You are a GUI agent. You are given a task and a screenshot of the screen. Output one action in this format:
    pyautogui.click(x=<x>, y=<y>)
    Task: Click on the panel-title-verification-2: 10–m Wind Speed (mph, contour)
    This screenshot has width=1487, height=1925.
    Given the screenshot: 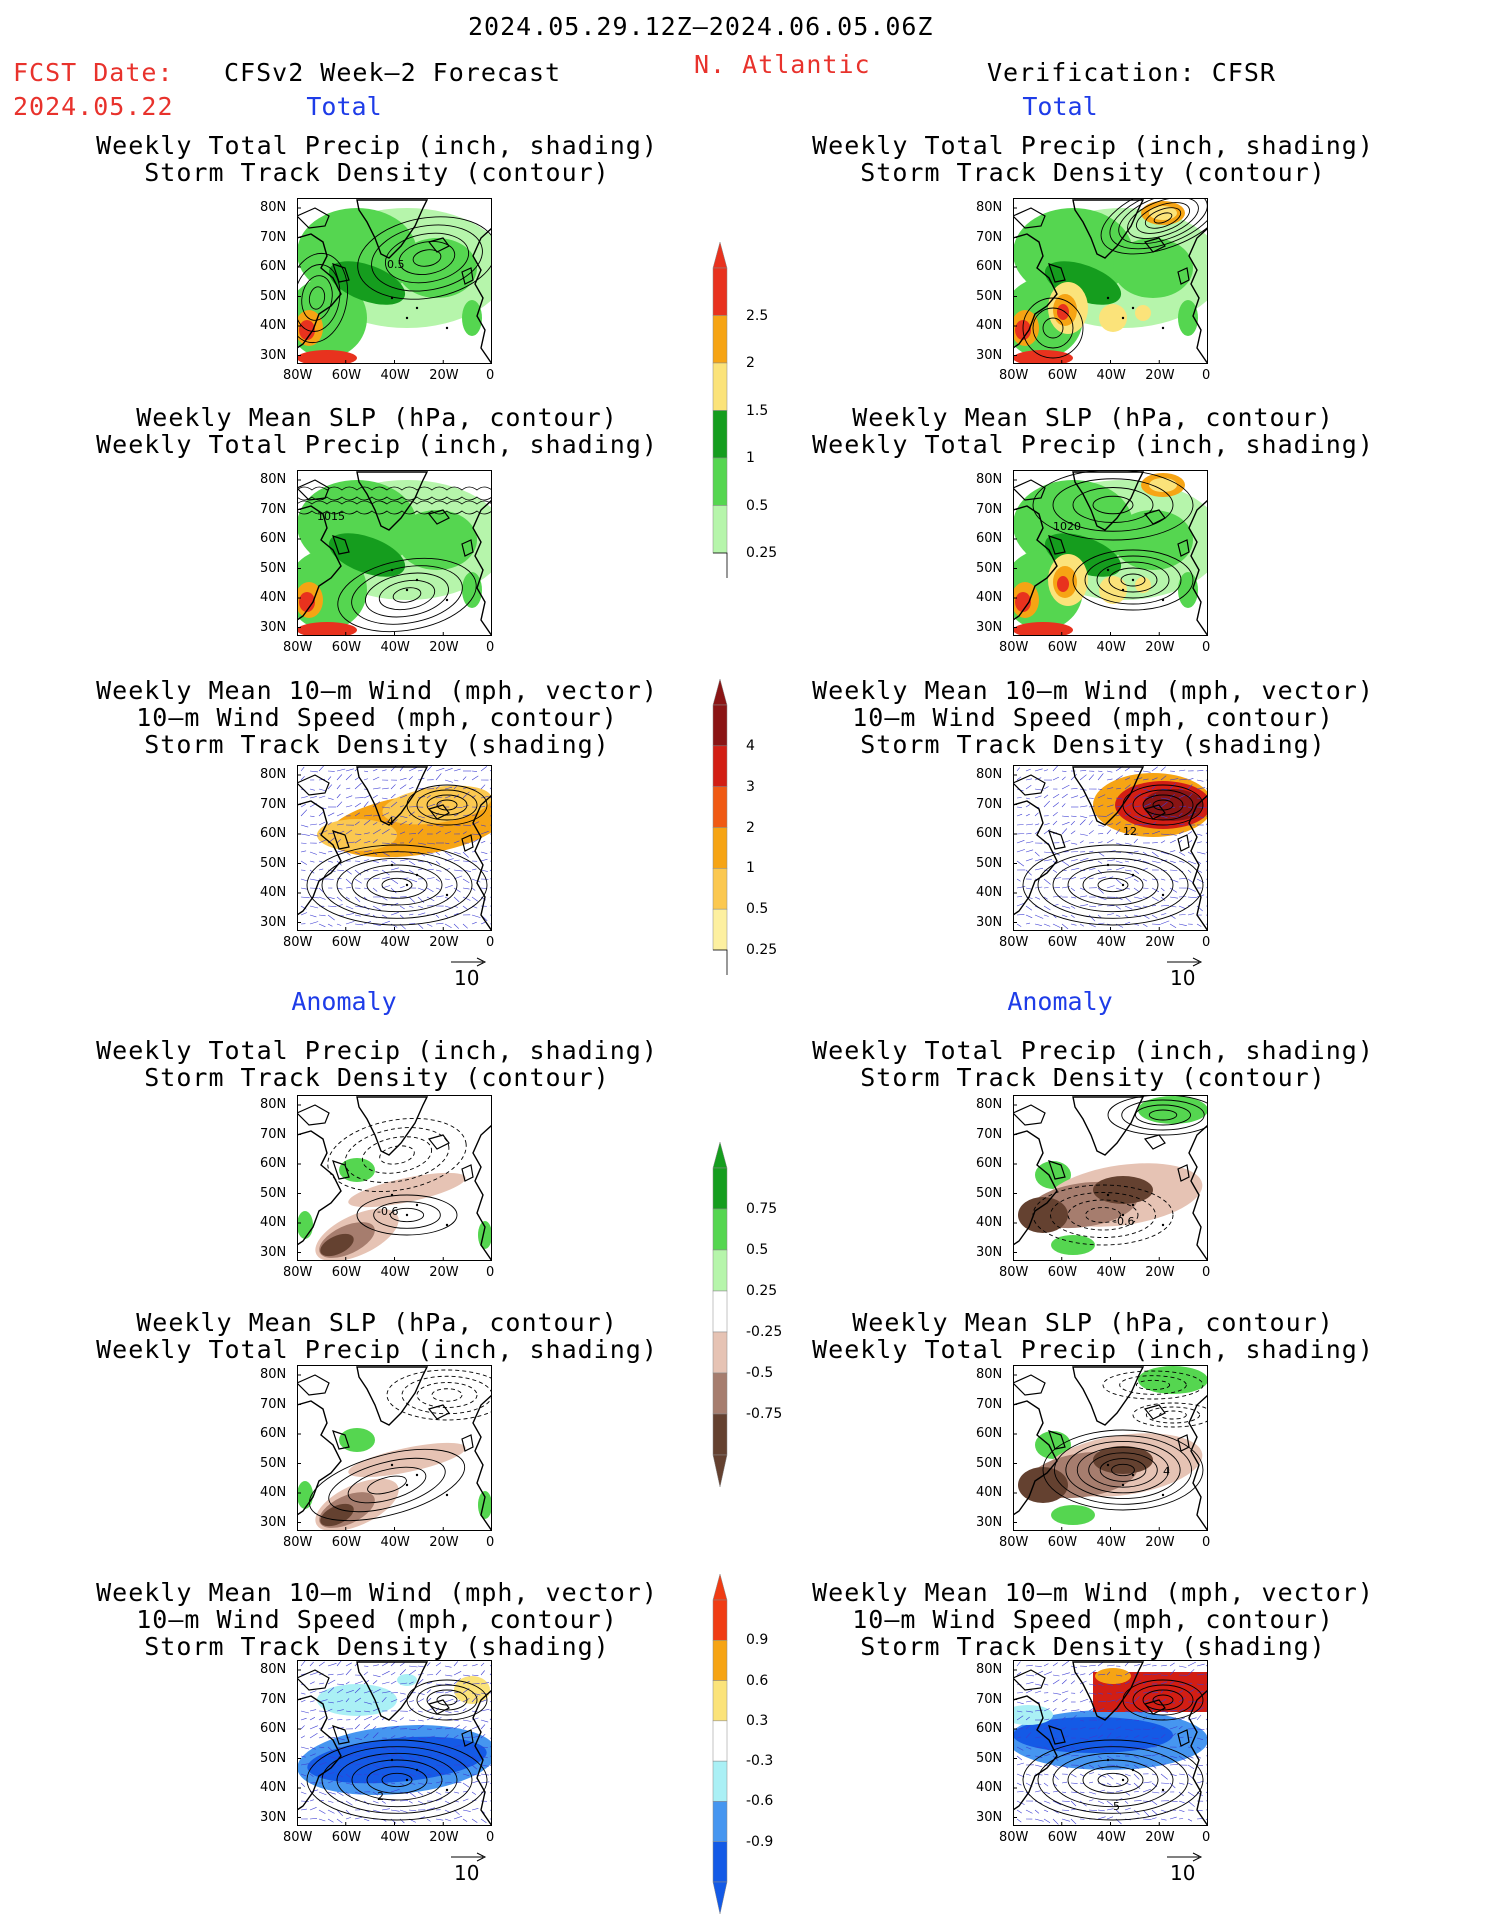 What is the action you would take?
    pyautogui.click(x=1093, y=717)
    